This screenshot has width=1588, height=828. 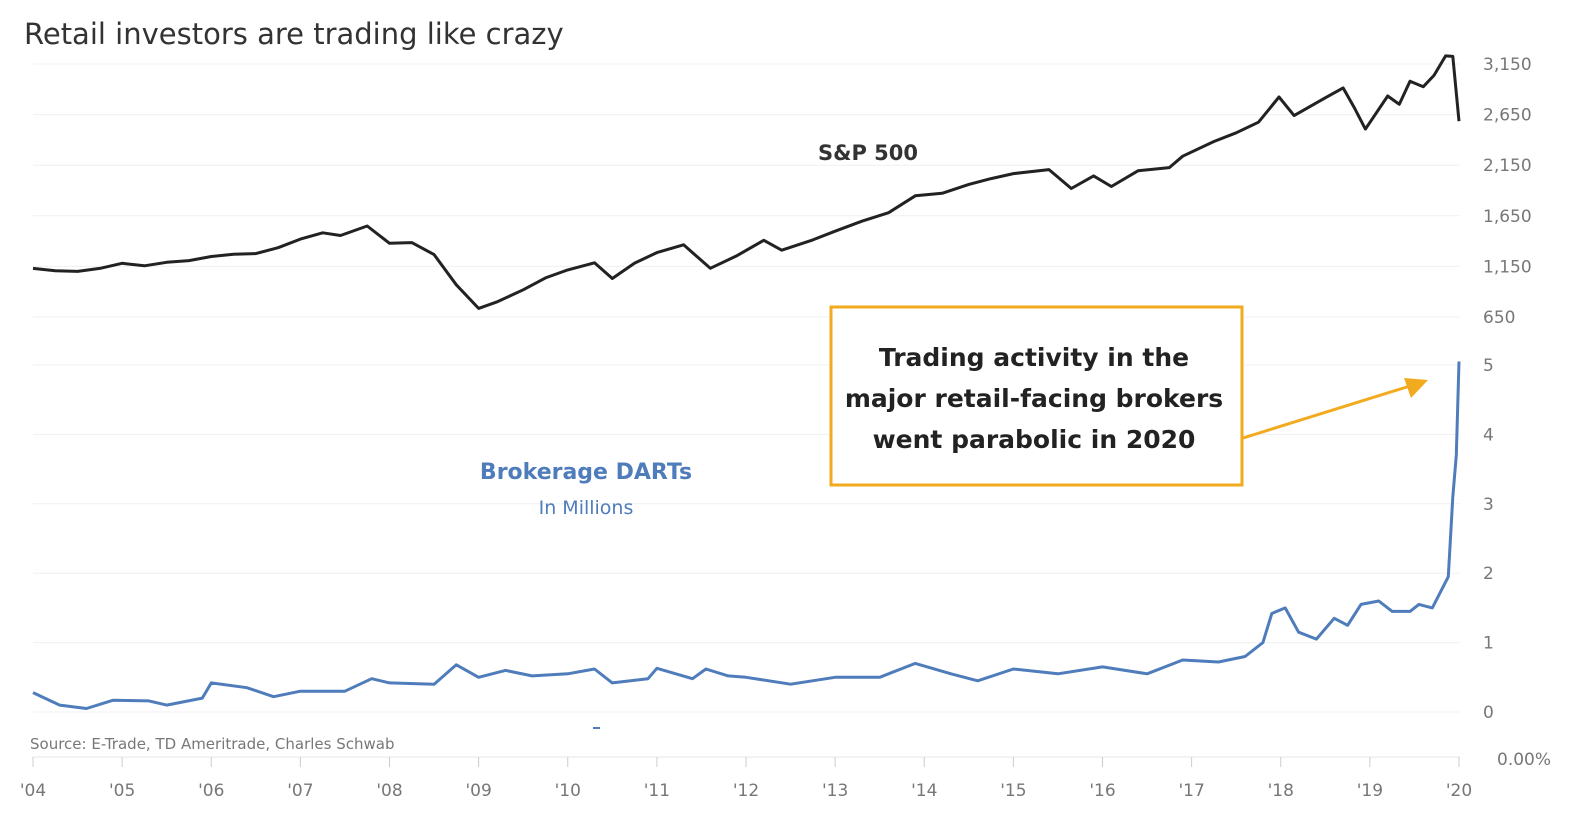 What do you see at coordinates (1370, 791) in the screenshot?
I see `x-tick-label: '19` at bounding box center [1370, 791].